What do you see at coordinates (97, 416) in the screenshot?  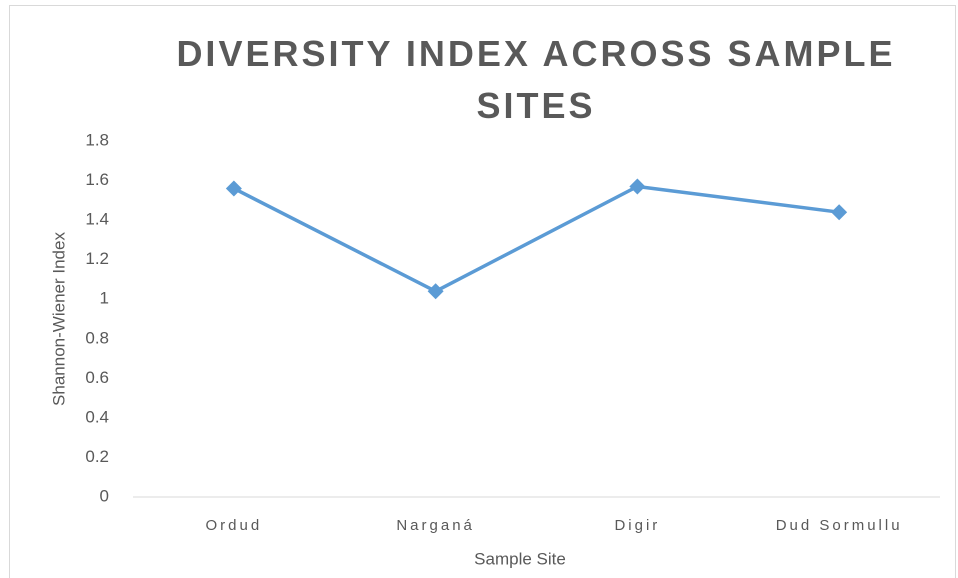 I see `y-tick-label: 0.4` at bounding box center [97, 416].